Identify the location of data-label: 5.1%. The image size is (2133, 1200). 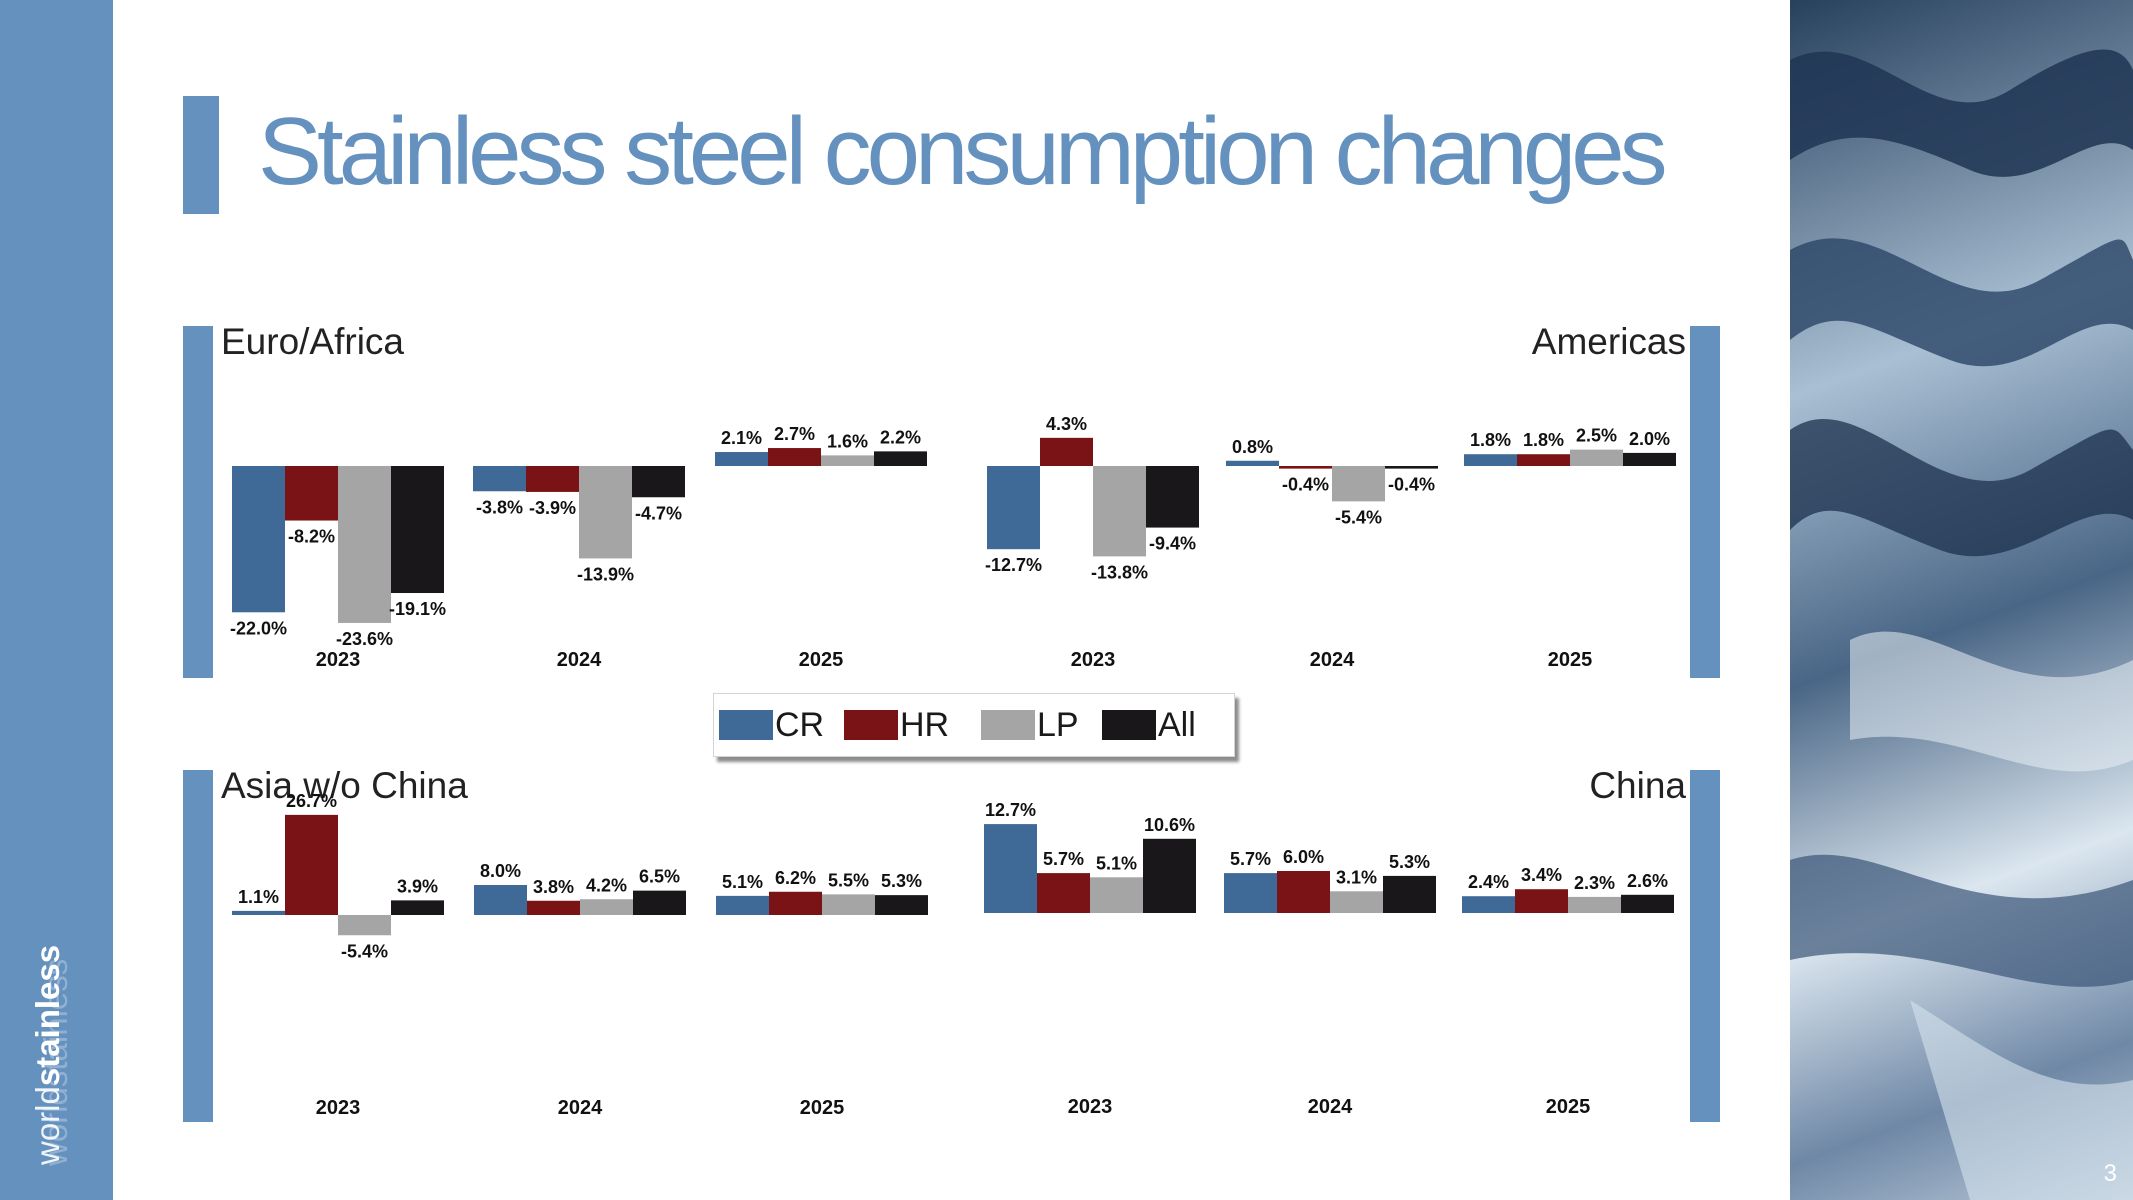
(1116, 863).